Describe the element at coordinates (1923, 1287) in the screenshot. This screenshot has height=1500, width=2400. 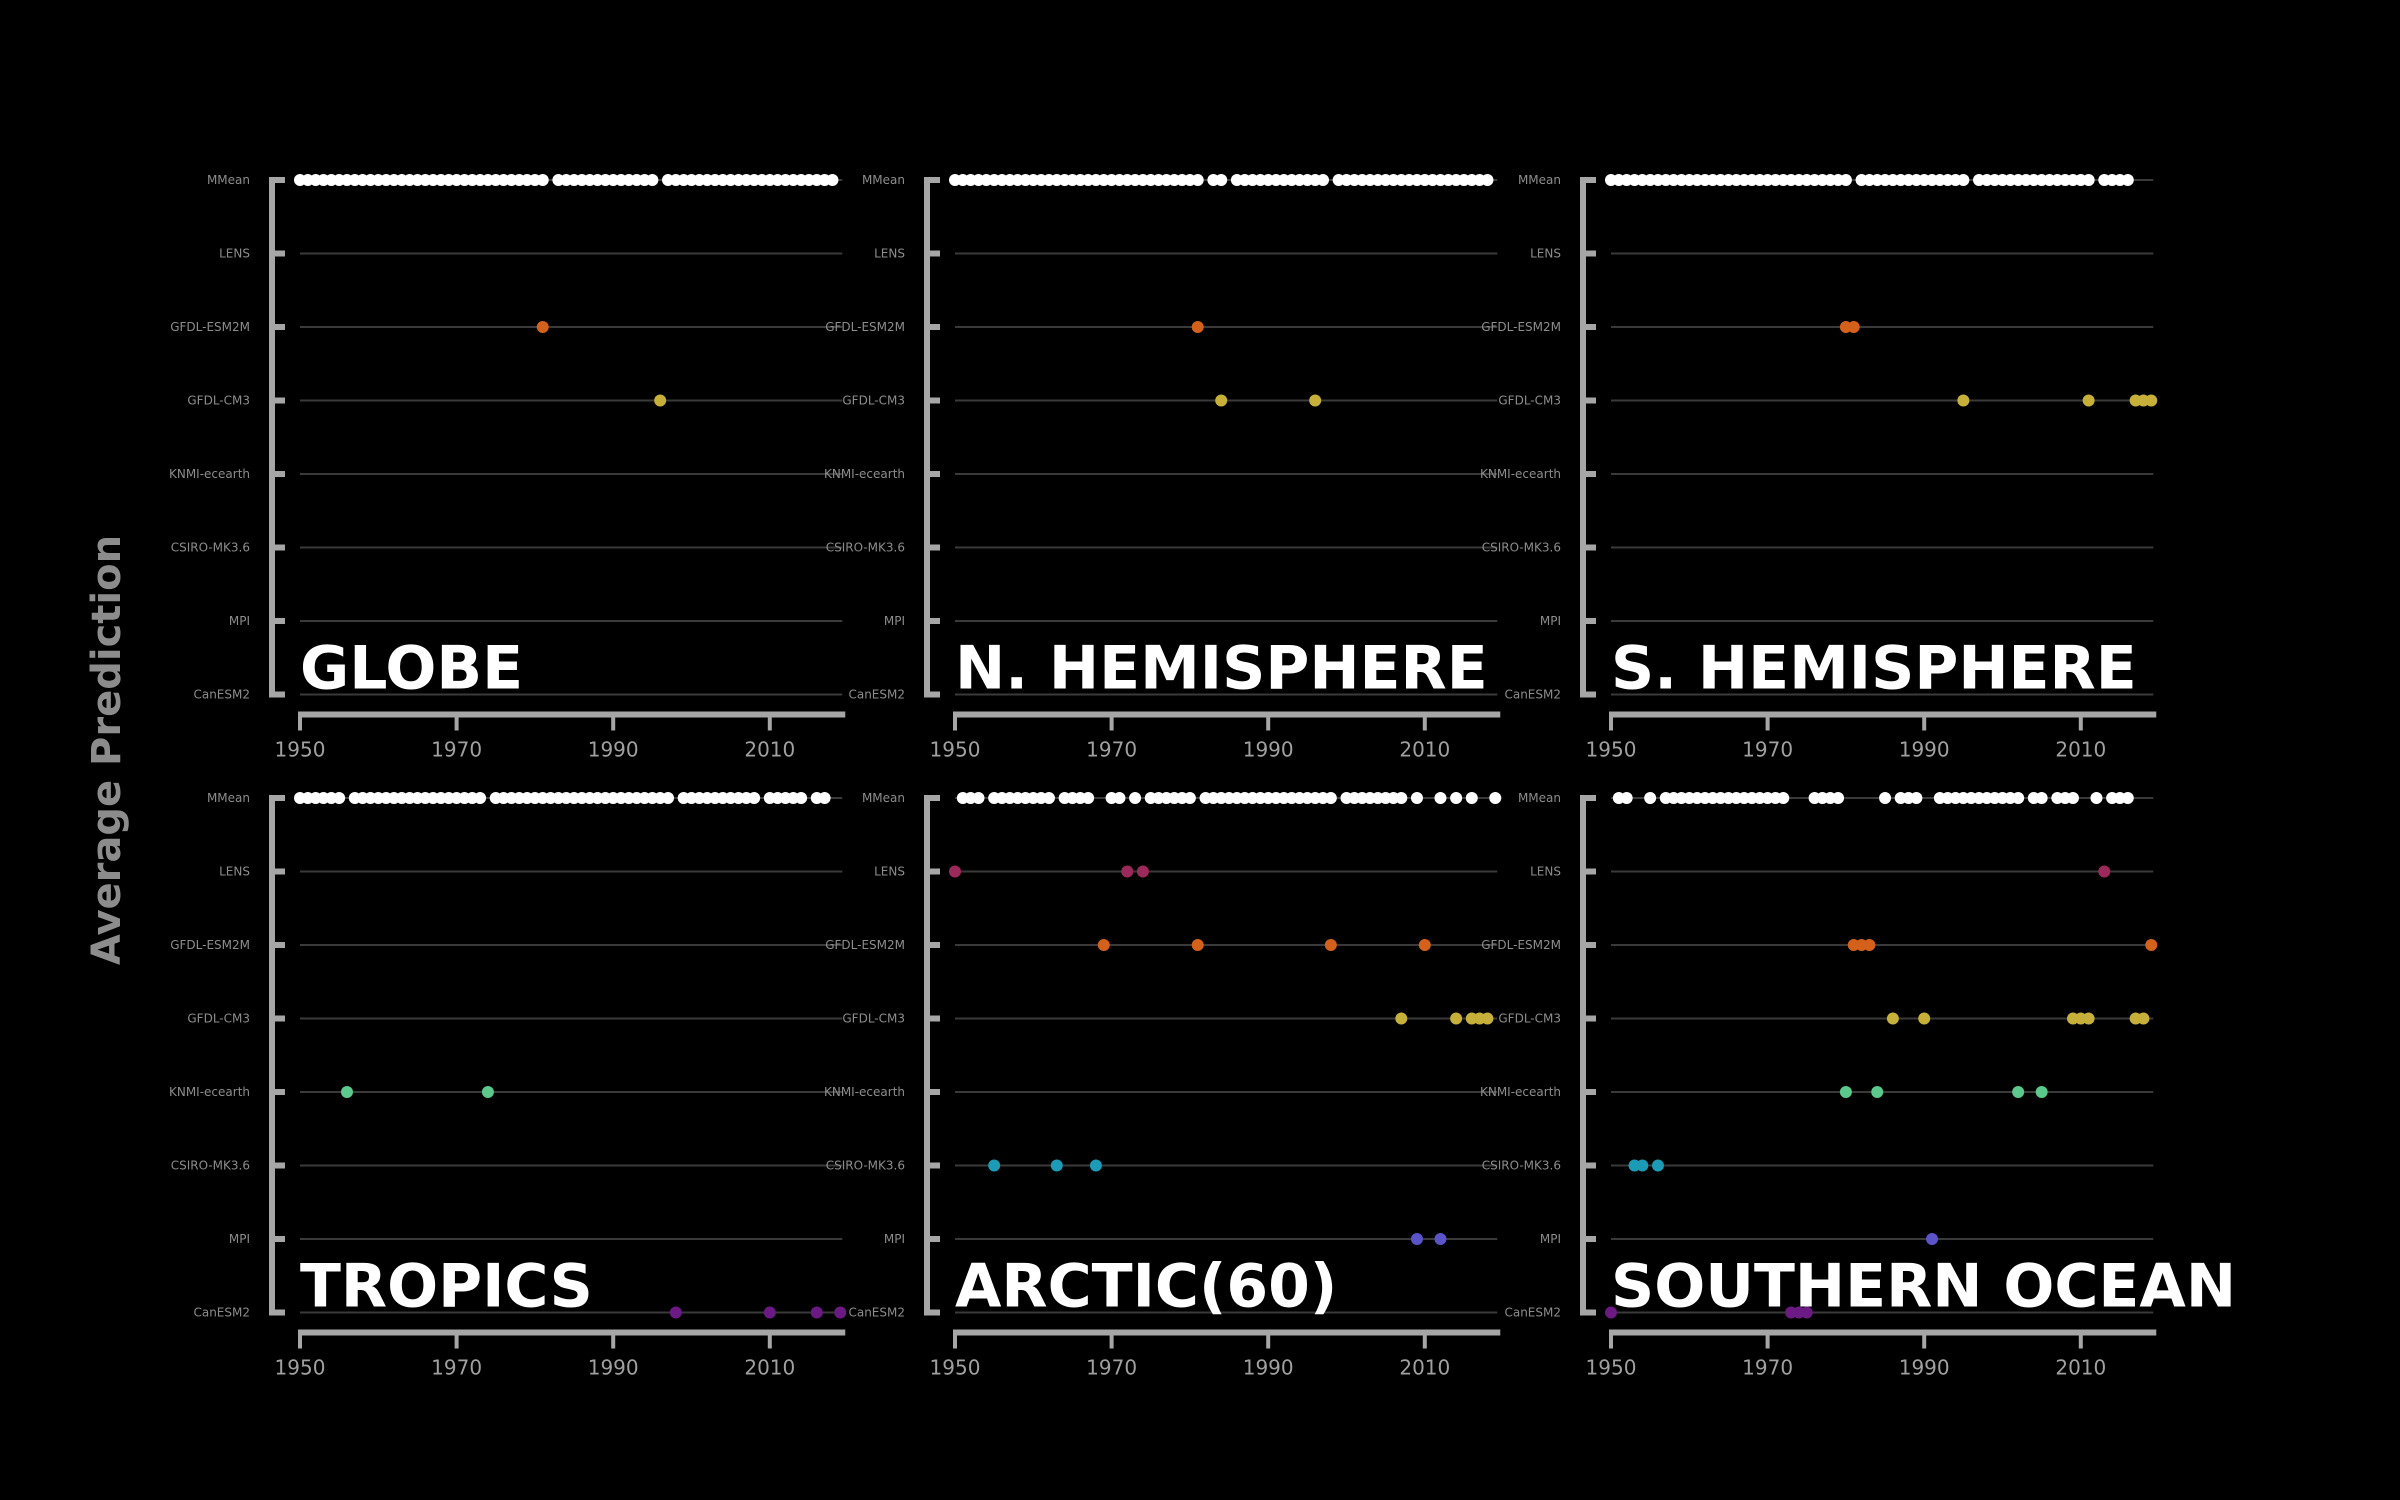
I see `panel-title: SOUTHERN OCEAN` at that location.